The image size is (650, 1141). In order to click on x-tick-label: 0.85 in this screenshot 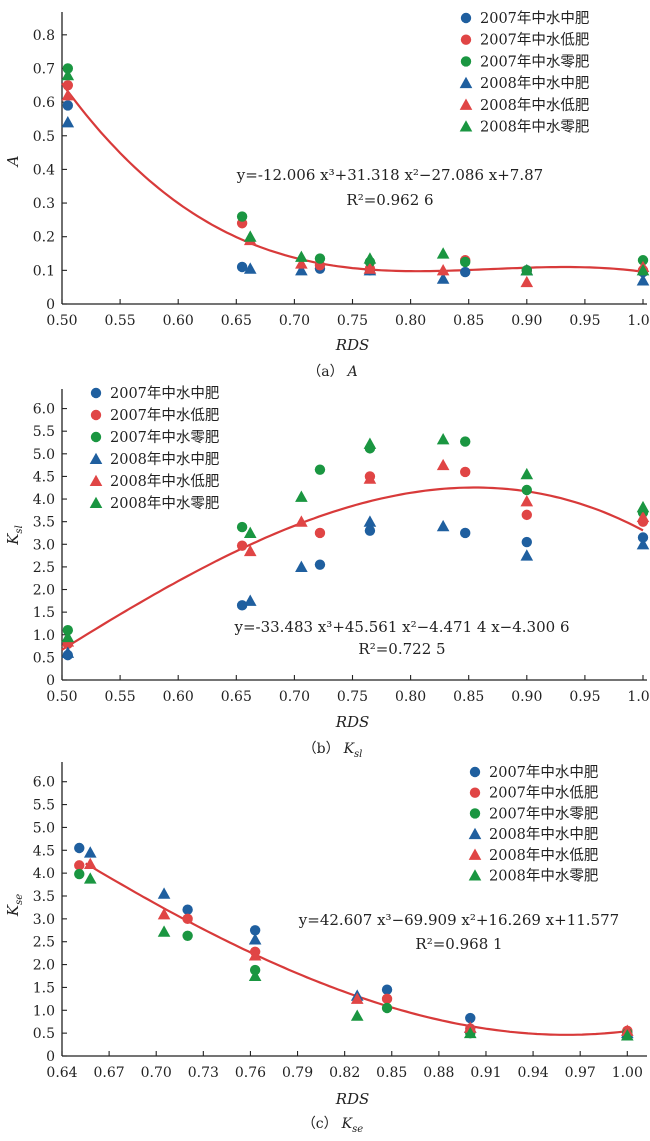, I will do `click(391, 1073)`.